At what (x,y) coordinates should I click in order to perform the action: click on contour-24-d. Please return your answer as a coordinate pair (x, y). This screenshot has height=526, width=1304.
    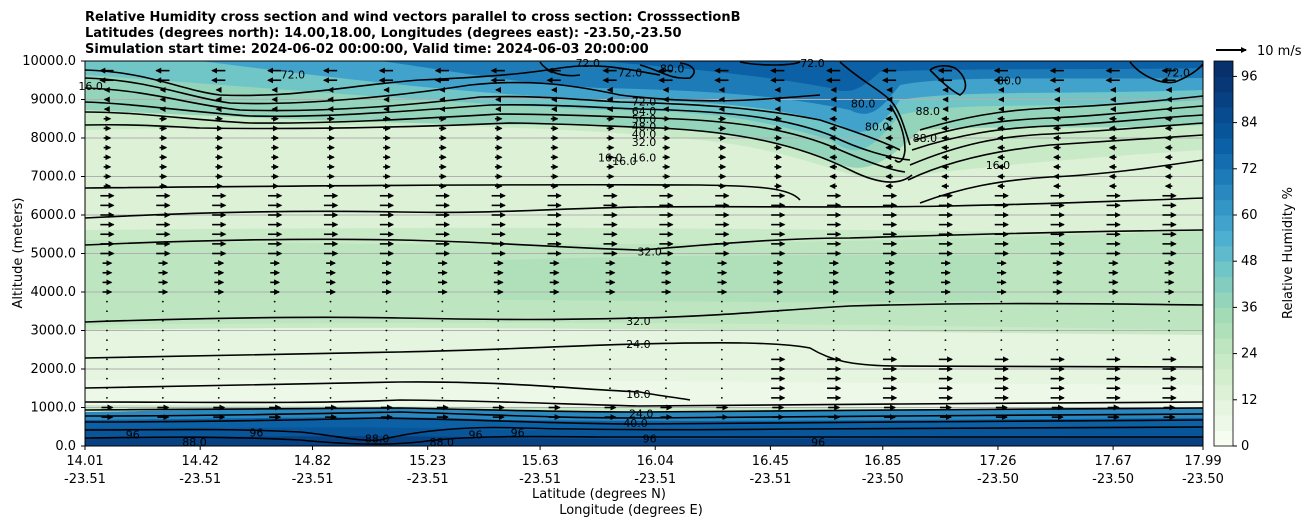
    Looking at the image, I should click on (644, 403).